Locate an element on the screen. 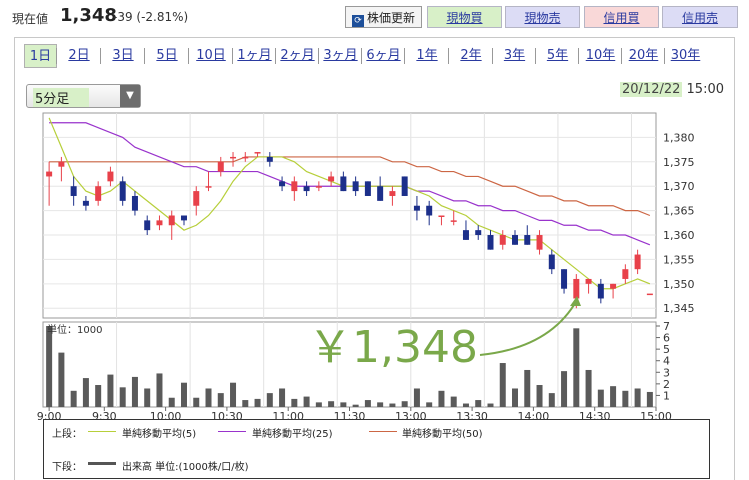 Image resolution: width=749 pixels, height=480 pixels. tab-period-9: 1年 is located at coordinates (427, 55).